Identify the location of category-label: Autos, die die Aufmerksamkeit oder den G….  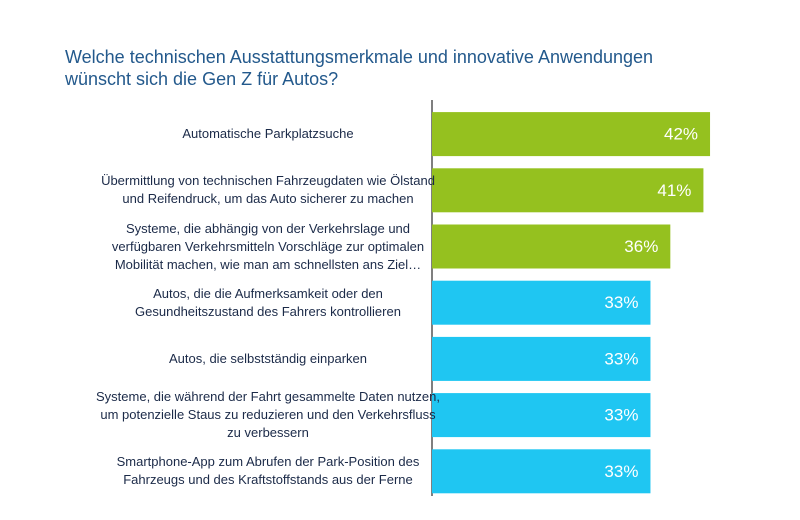
(268, 302).